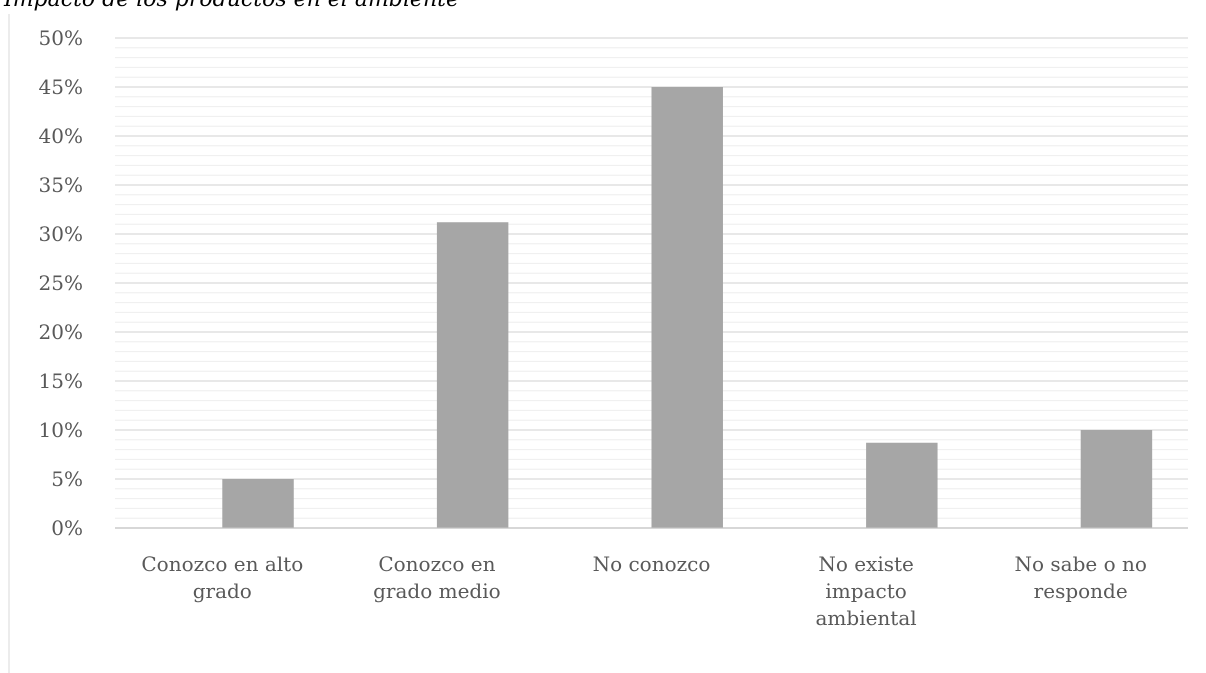 Image resolution: width=1206 pixels, height=673 pixels. What do you see at coordinates (222, 577) in the screenshot?
I see `x-category-label: Conozco en alto grado` at bounding box center [222, 577].